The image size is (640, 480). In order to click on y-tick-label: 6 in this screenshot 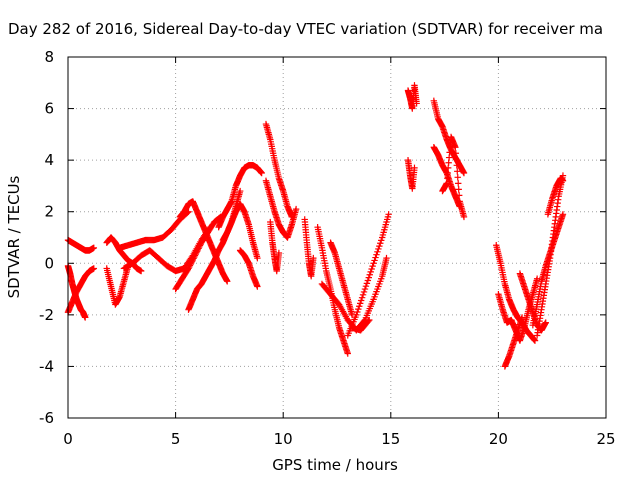, I will do `click(49, 109)`.